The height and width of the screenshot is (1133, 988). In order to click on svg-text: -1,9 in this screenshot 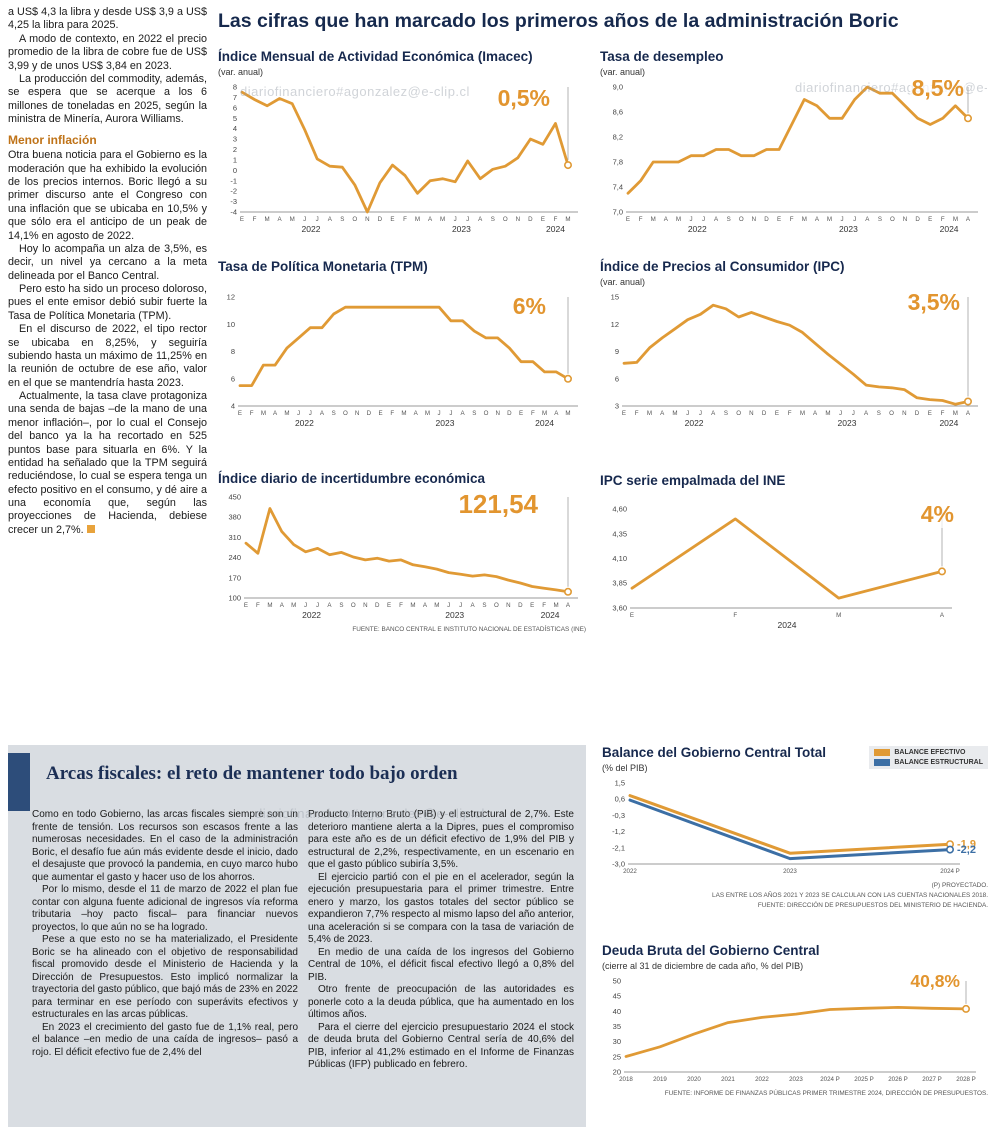, I will do `click(966, 845)`.